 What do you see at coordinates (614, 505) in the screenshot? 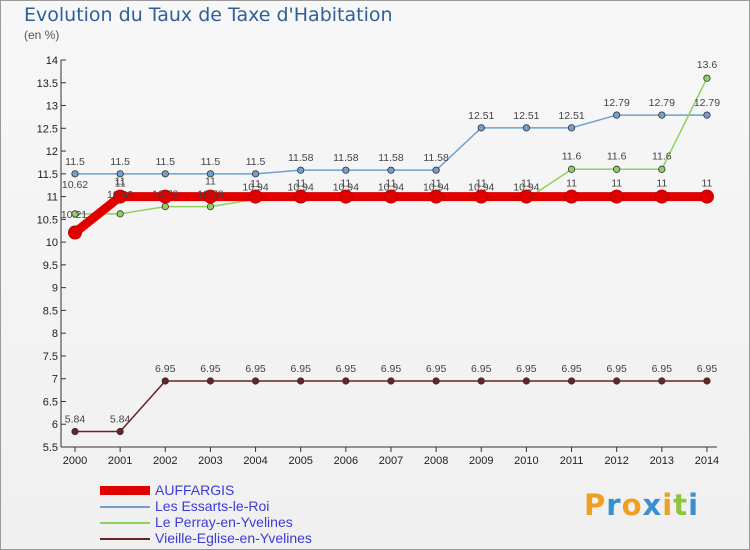
I see `logo-letter: r` at bounding box center [614, 505].